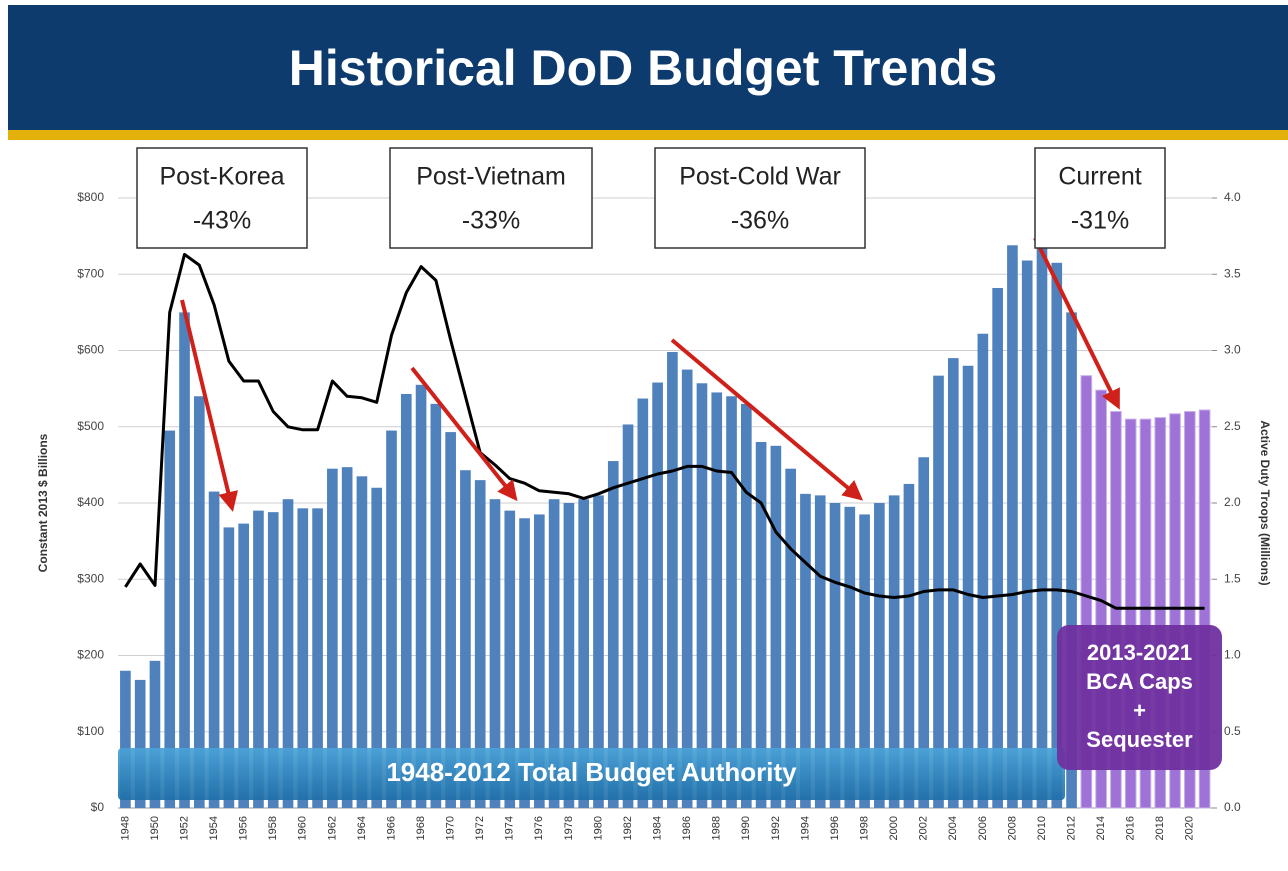 The width and height of the screenshot is (1288, 871). What do you see at coordinates (90, 731) in the screenshot?
I see `y-tick-label: $100` at bounding box center [90, 731].